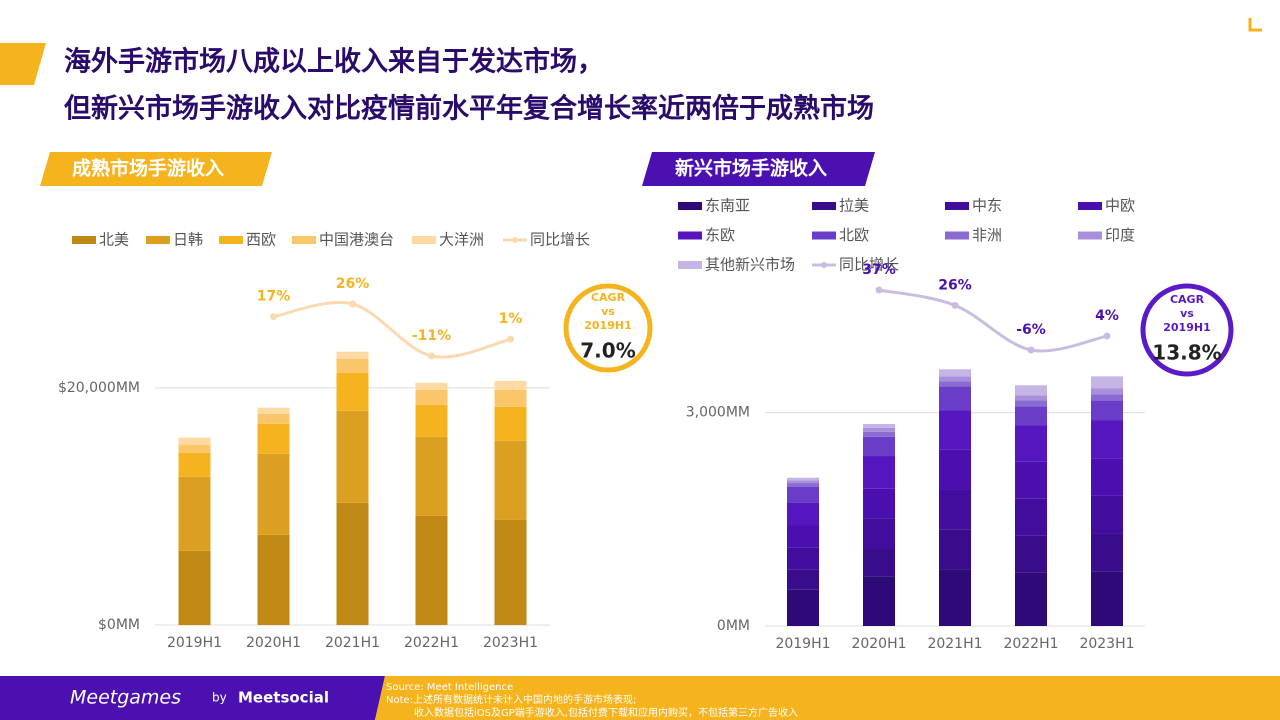 This screenshot has height=720, width=1280. I want to click on yoy-label: -11%, so click(431, 336).